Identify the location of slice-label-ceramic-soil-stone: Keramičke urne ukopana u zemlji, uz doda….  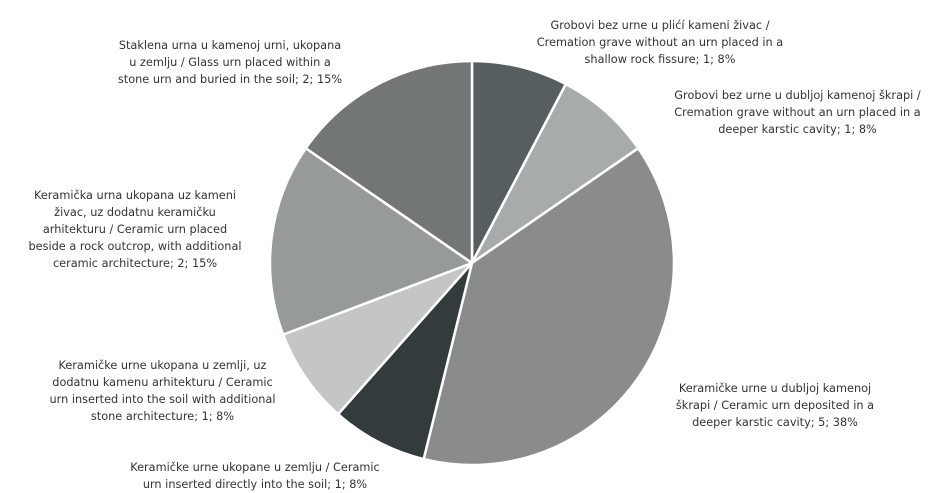
(162, 391).